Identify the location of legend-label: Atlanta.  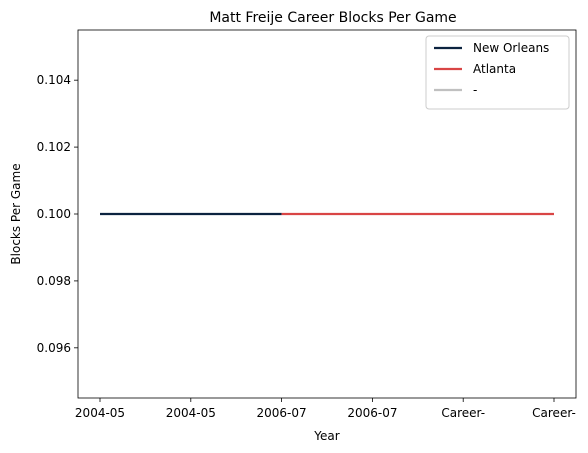
(494, 69).